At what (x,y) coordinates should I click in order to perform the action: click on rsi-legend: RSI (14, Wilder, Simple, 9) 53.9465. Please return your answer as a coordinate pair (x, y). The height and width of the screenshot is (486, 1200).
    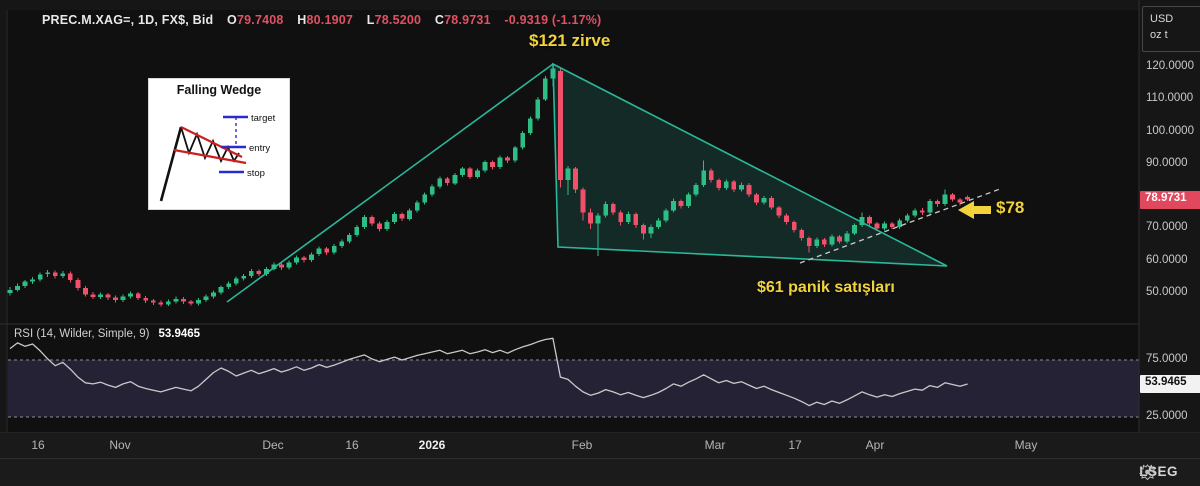
    Looking at the image, I should click on (107, 334).